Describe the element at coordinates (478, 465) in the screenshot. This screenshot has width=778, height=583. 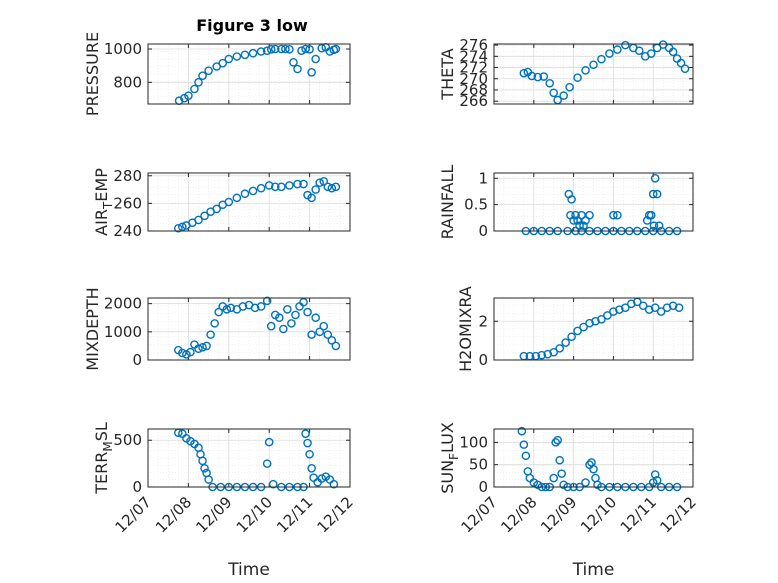
I see `y-tick-label: 50` at that location.